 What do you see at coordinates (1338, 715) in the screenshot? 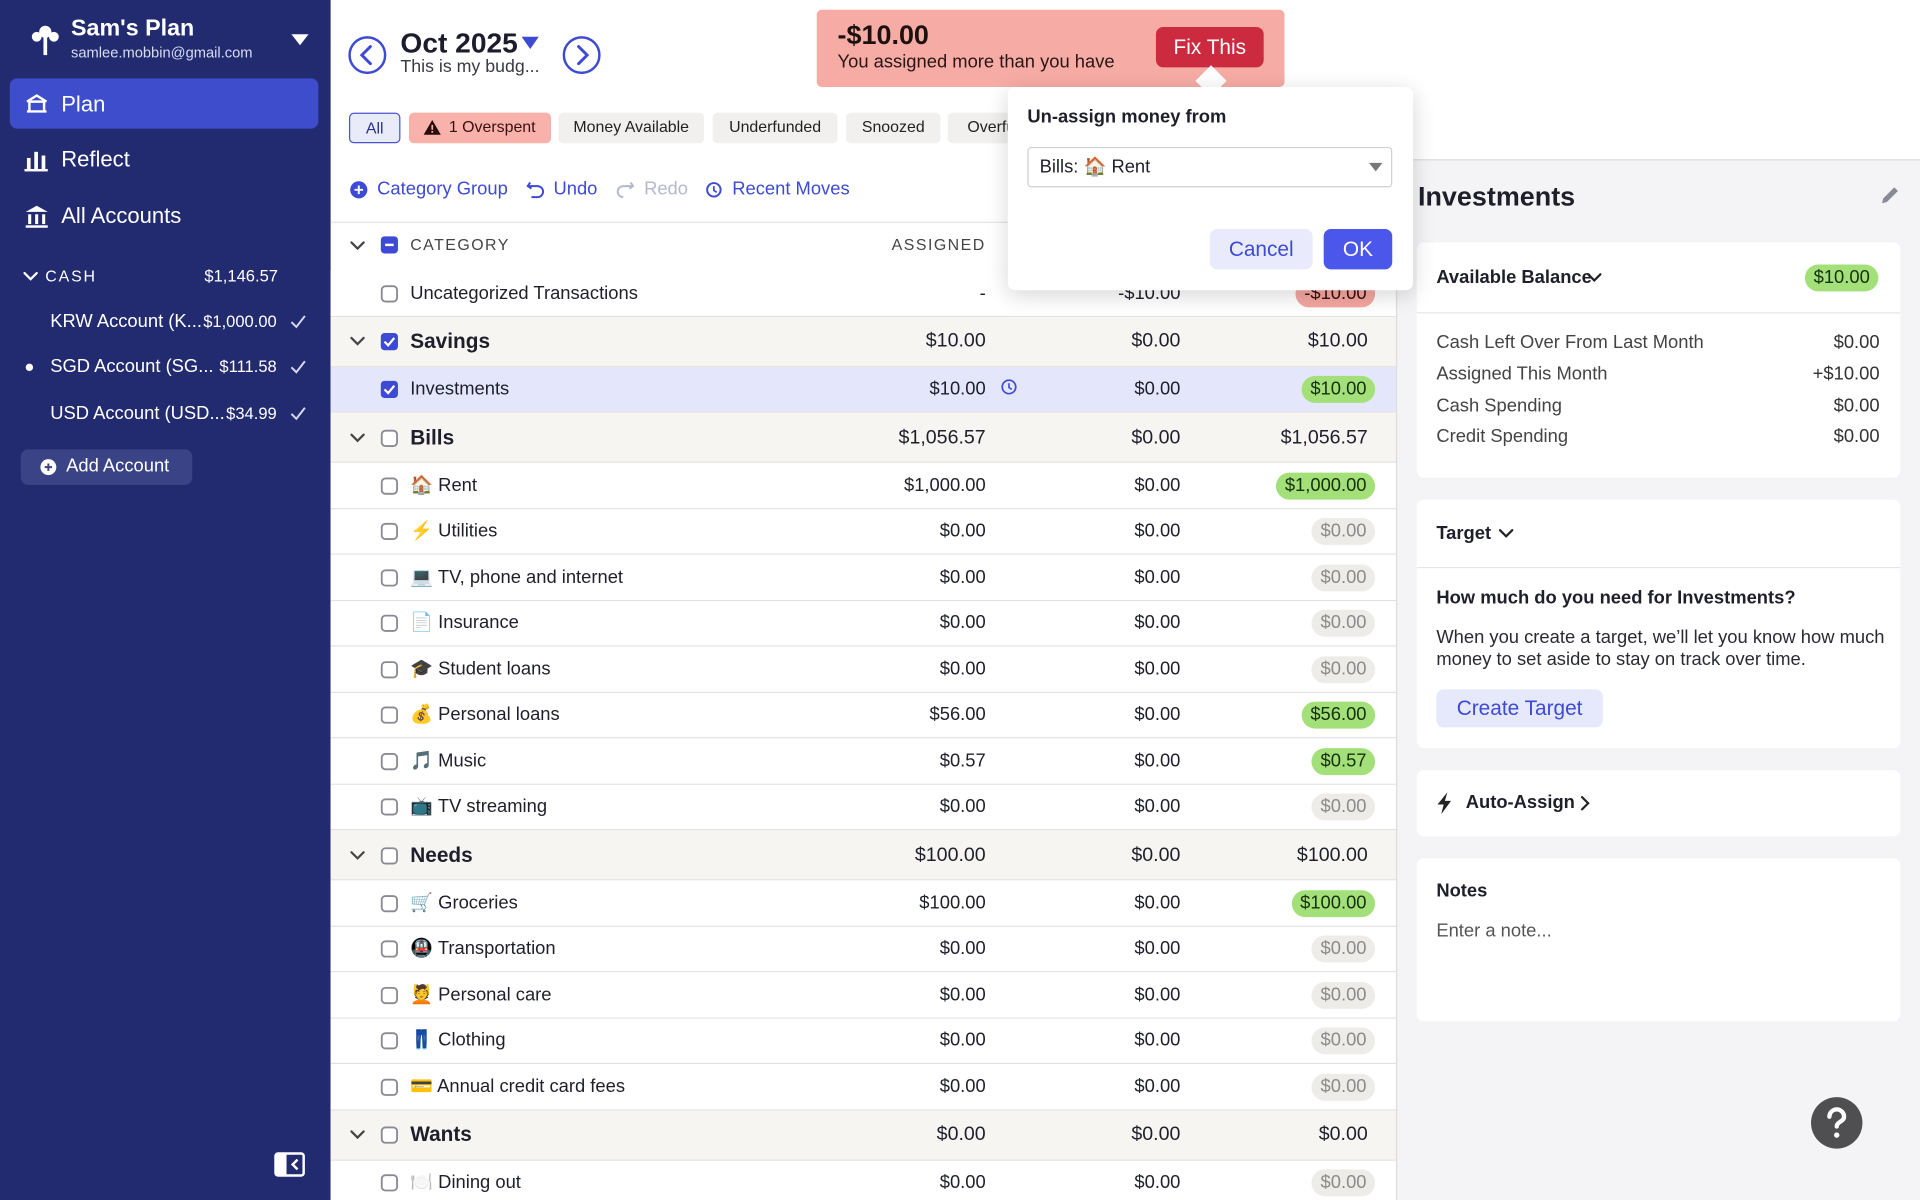
I see `available-pill: $56.00` at bounding box center [1338, 715].